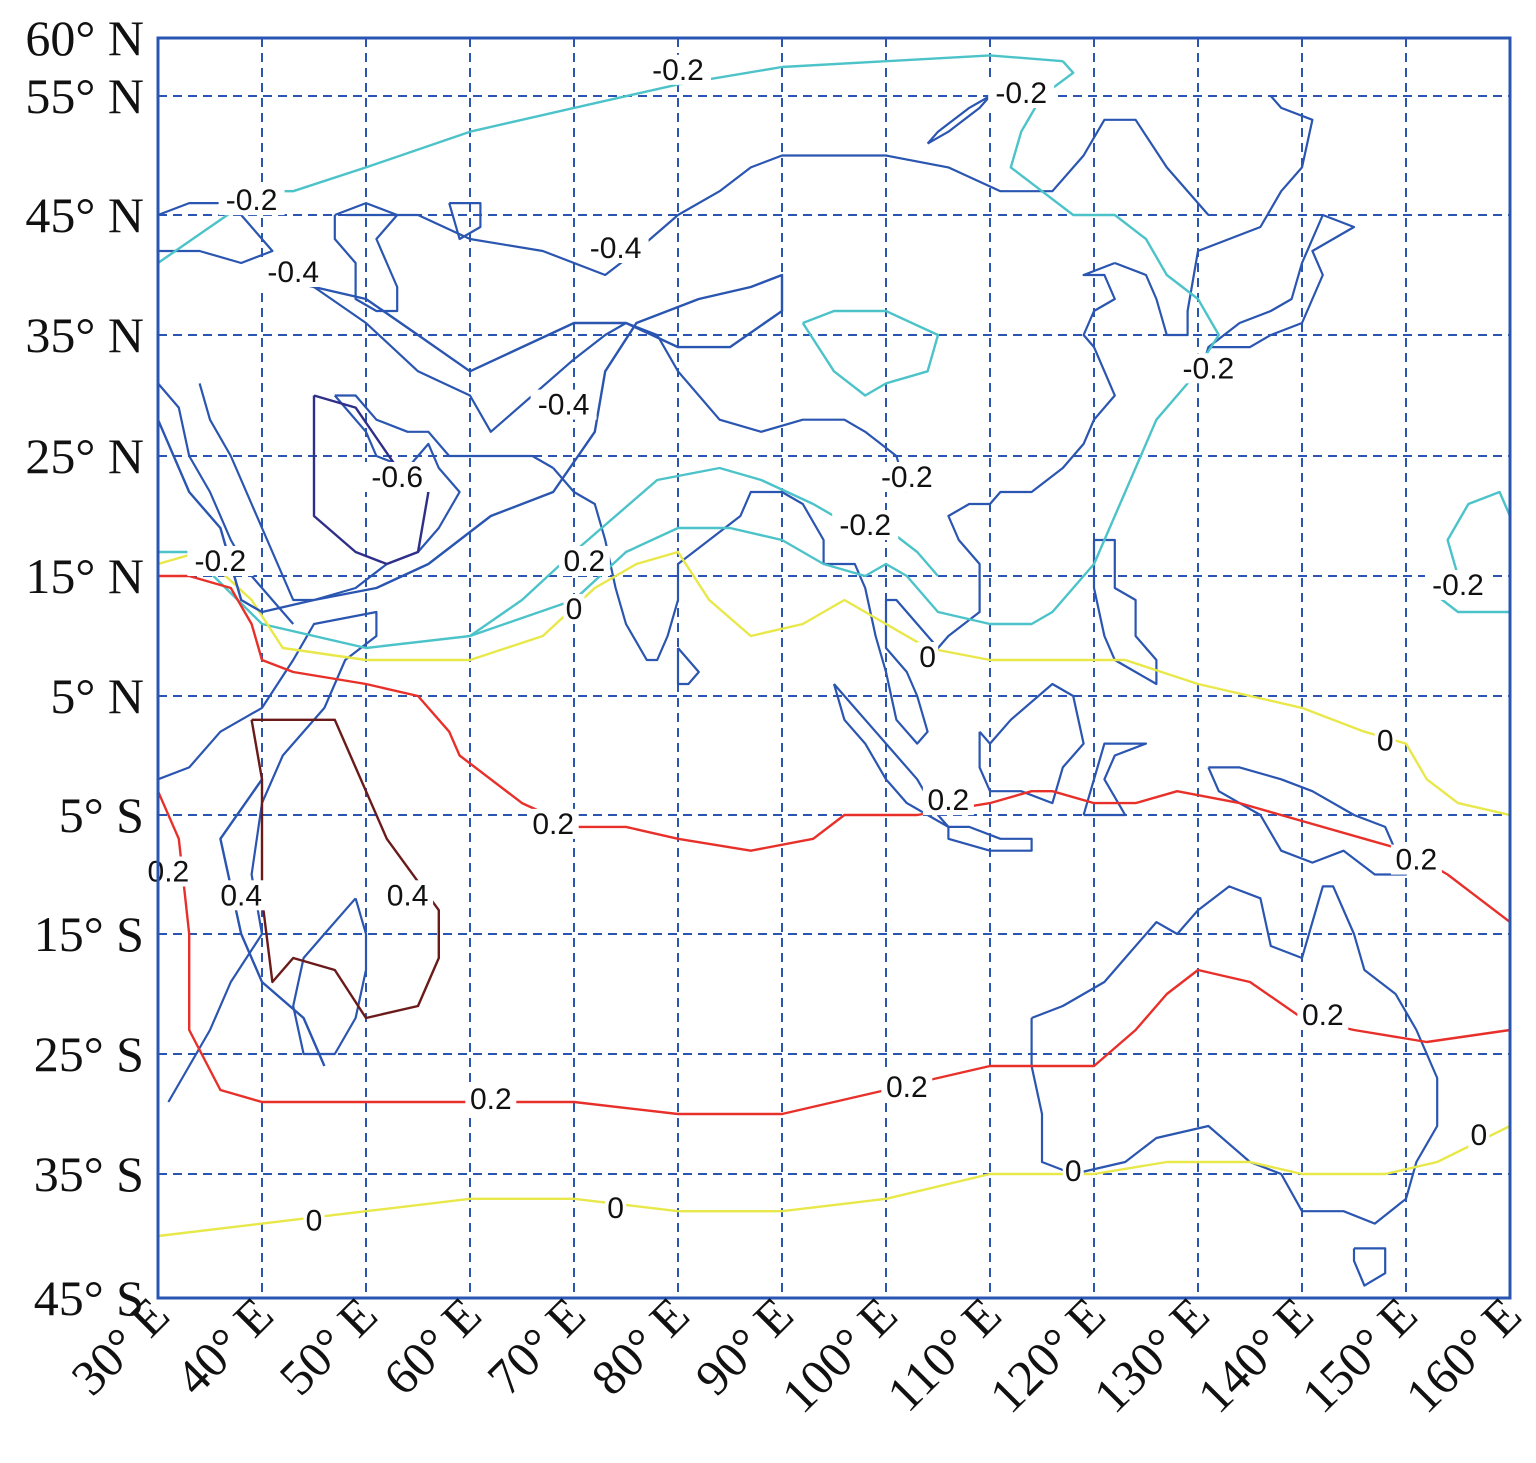  I want to click on coast-new-guinea, so click(1307, 821).